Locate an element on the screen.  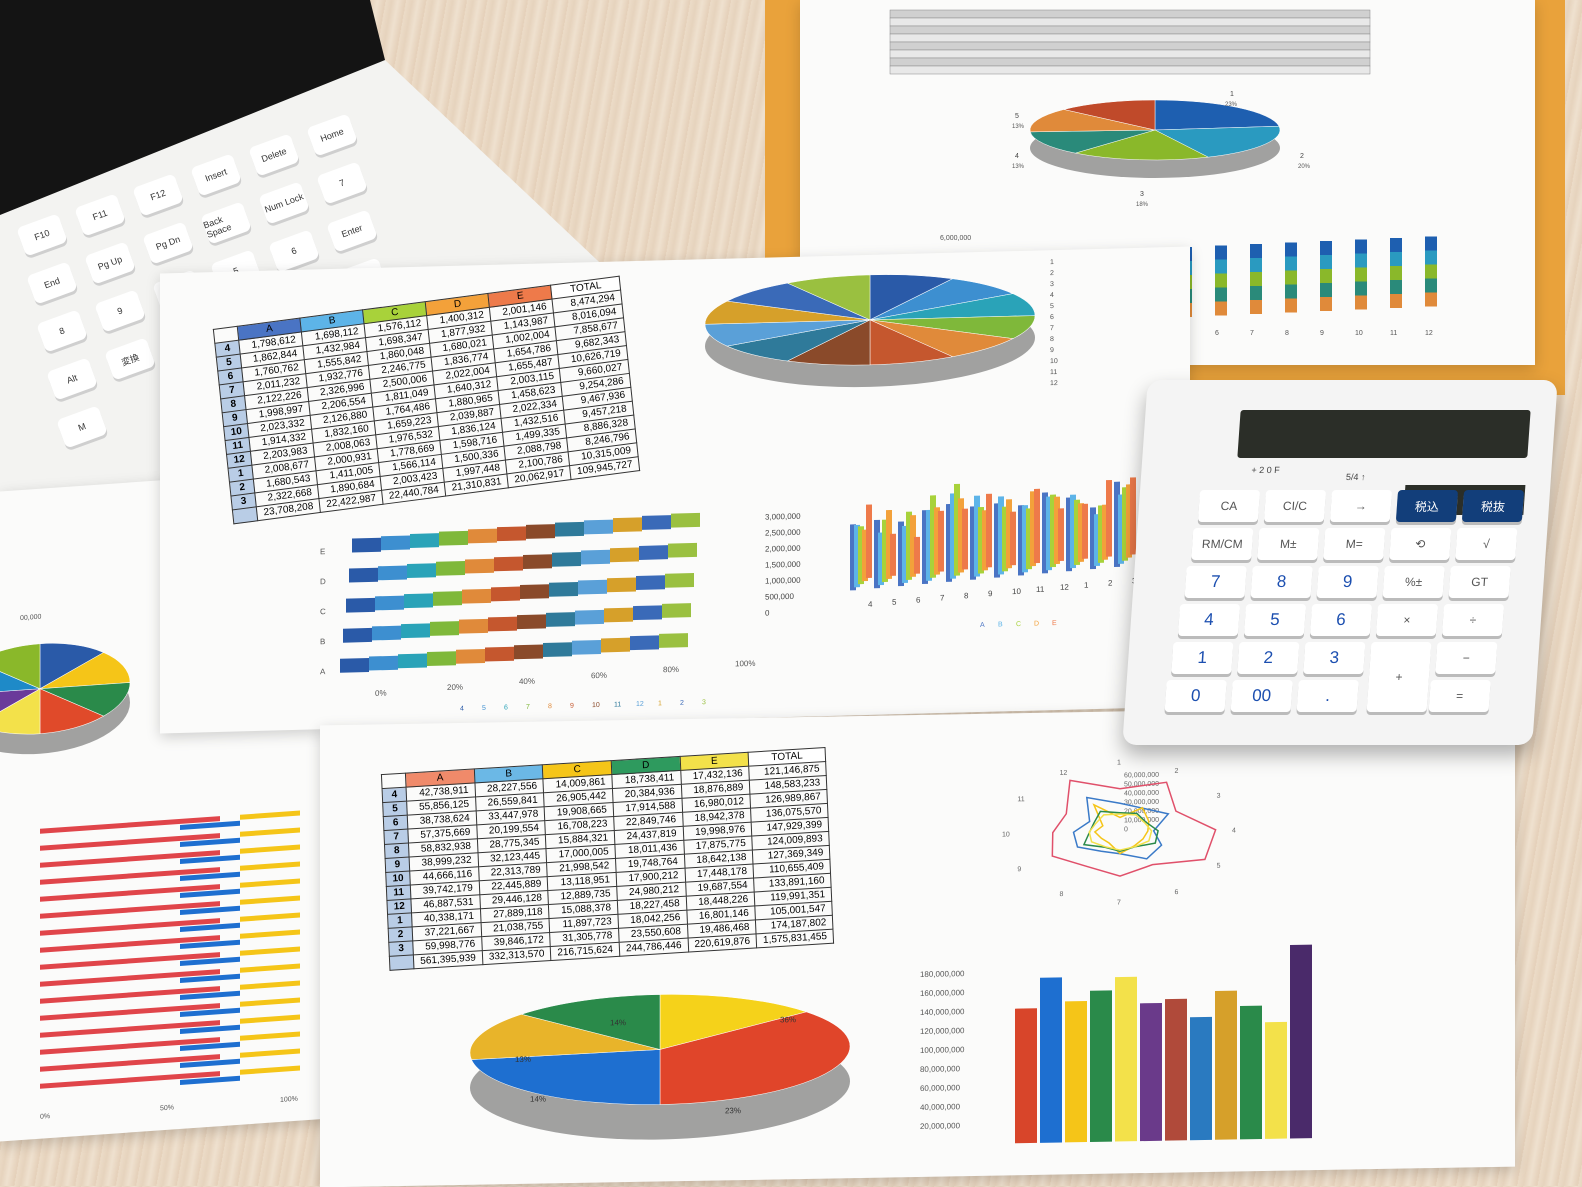
calculator-key: 5 is located at coordinates (1275, 620).